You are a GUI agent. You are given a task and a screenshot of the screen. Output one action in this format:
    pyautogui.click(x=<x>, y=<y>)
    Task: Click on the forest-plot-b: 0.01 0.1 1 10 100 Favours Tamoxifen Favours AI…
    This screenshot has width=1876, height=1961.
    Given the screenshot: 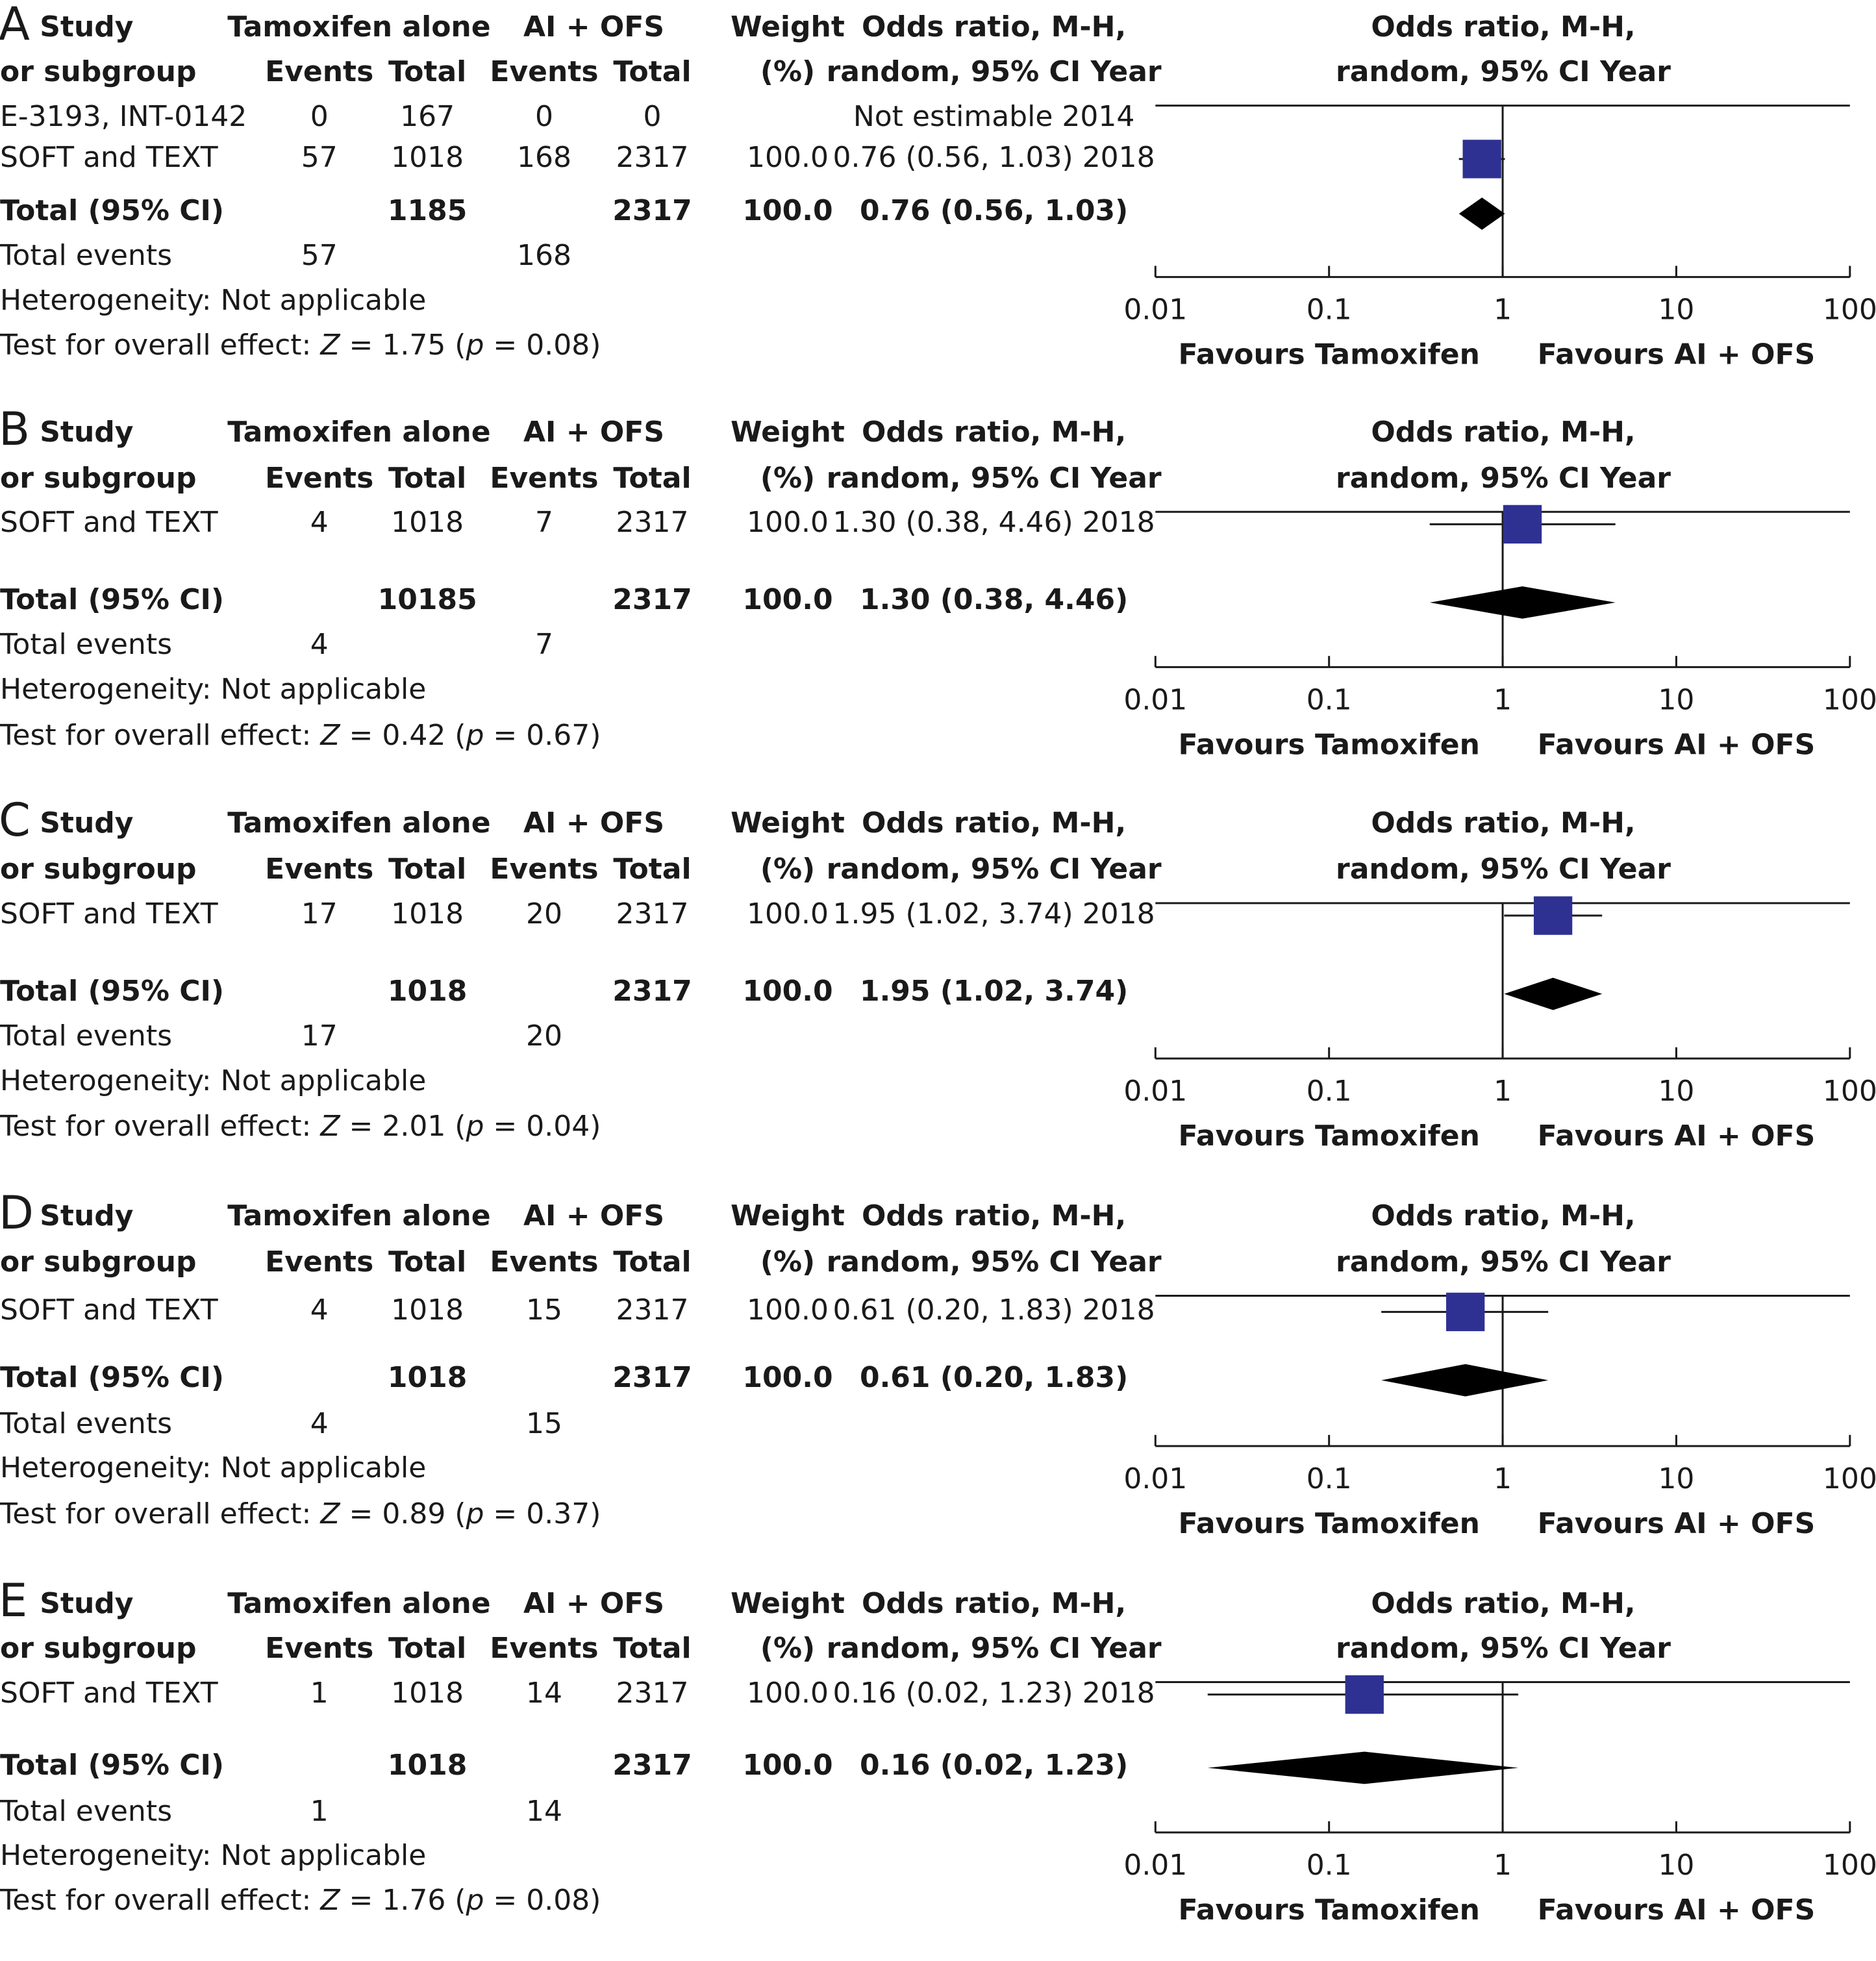 What is the action you would take?
    pyautogui.click(x=1499, y=633)
    